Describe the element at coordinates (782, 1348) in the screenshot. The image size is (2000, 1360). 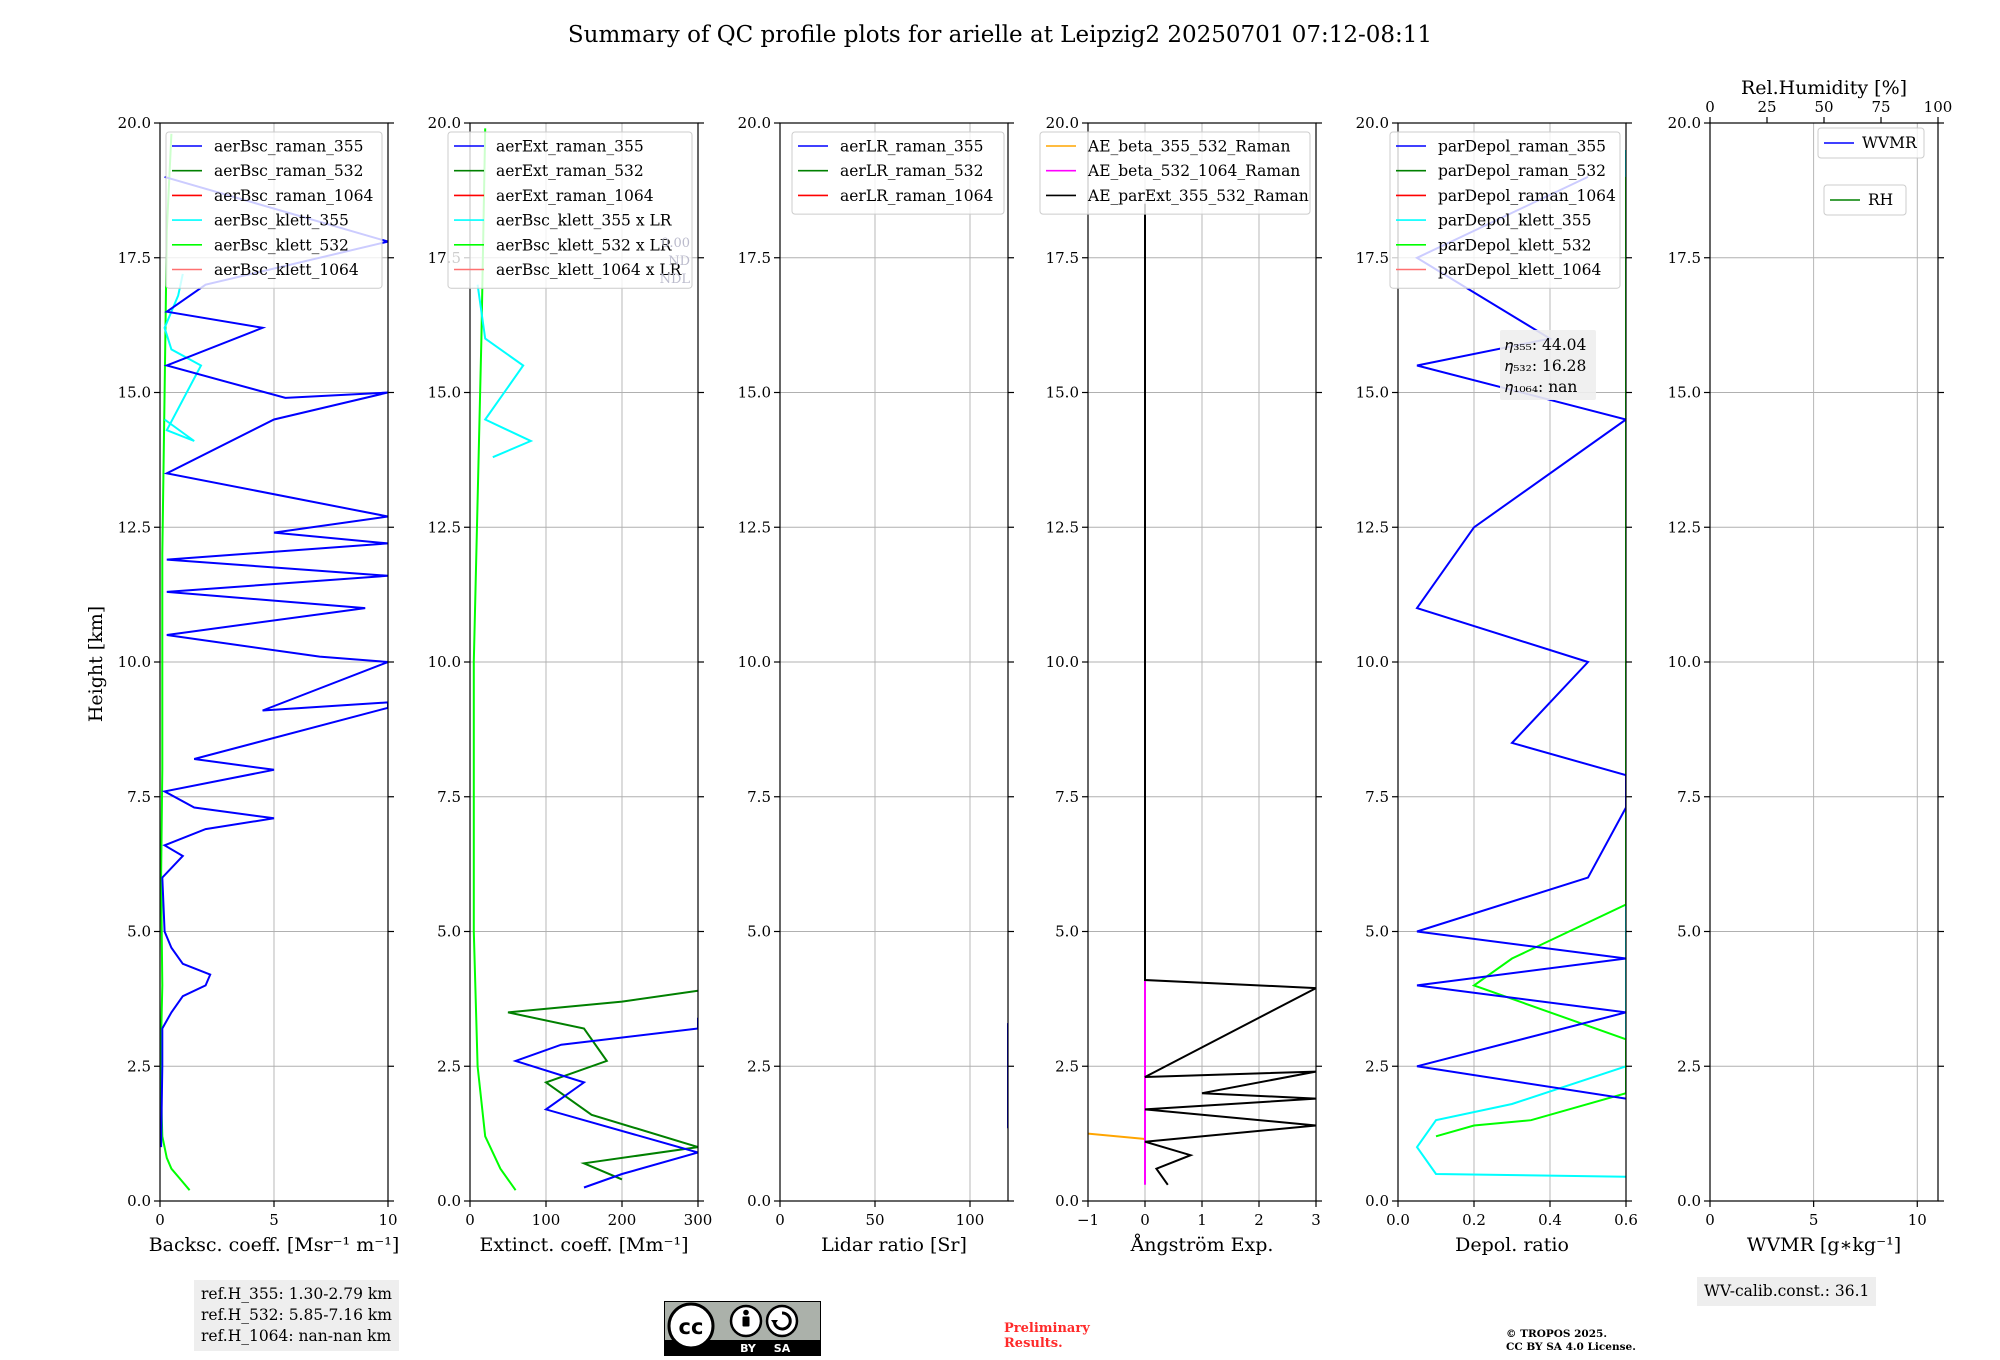
I see `cc-sa-label: SA` at that location.